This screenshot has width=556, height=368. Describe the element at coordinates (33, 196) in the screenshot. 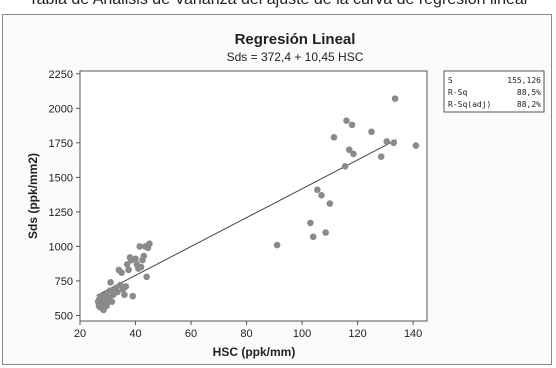

I see `y-axis-label: Sds (ppk/mm2)` at that location.